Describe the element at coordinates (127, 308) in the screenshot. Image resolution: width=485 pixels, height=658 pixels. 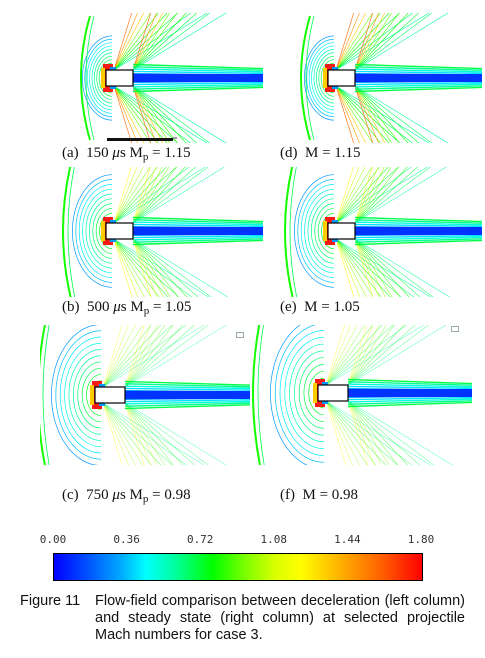
I see `caption-b: (b) 500 μs Mp = 1.05` at that location.